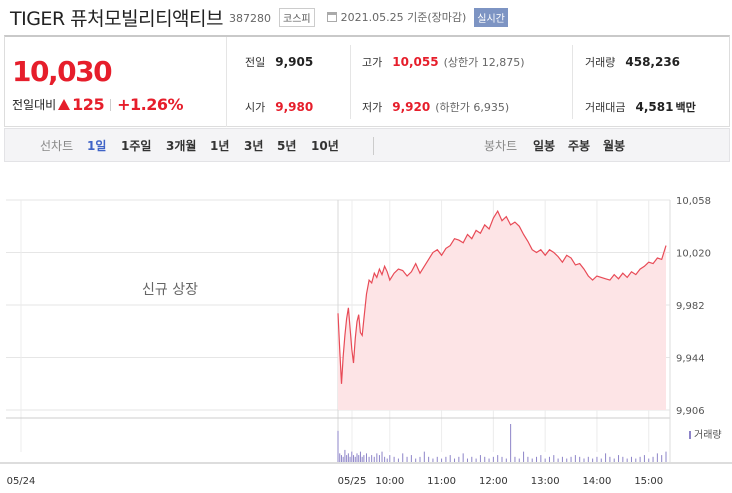  I want to click on trading-value: 4,581, so click(654, 107).